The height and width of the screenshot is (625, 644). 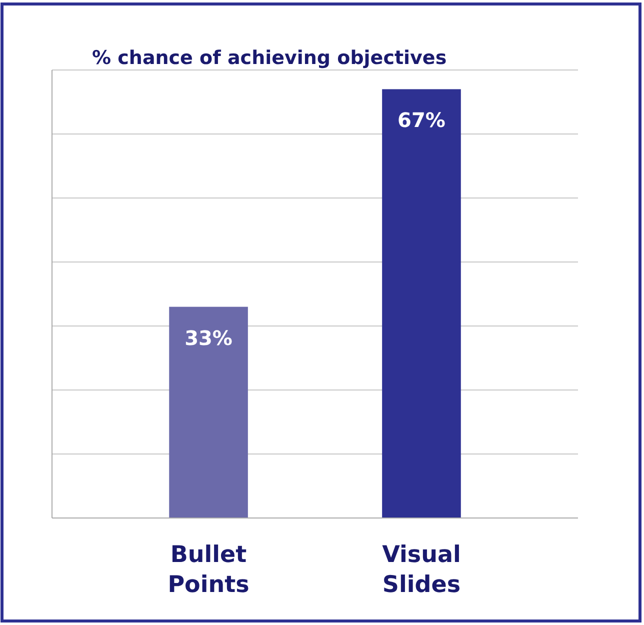 What do you see at coordinates (208, 338) in the screenshot?
I see `data-label: 33%` at bounding box center [208, 338].